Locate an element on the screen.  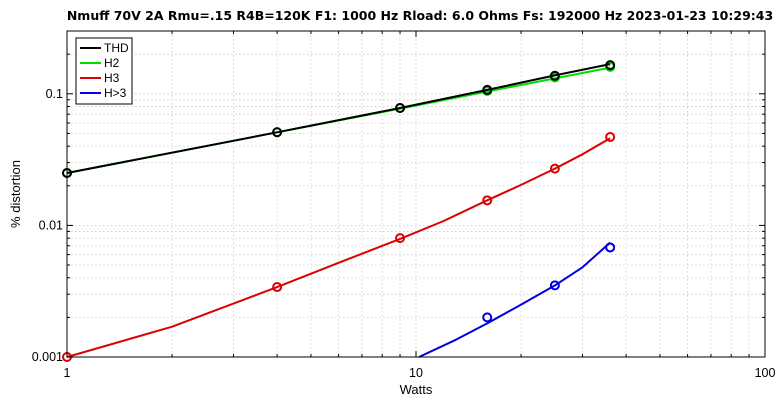
legend-label: THD is located at coordinates (116, 48).